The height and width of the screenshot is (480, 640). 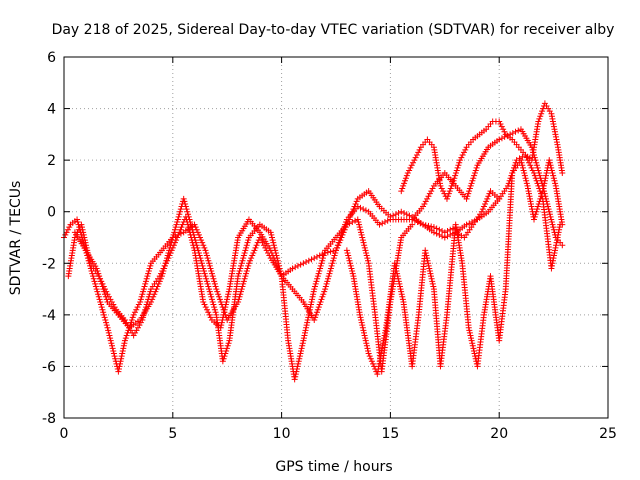 I want to click on y-tick-label: -8, so click(x=49, y=419).